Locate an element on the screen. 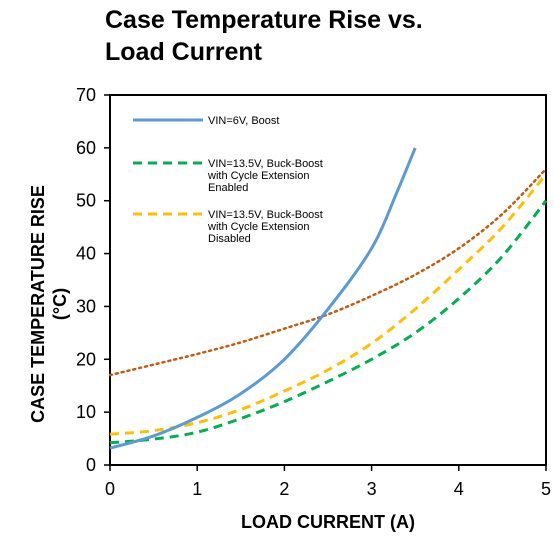 This screenshot has width=554, height=540. y-tick-label: 70 is located at coordinates (86, 95).